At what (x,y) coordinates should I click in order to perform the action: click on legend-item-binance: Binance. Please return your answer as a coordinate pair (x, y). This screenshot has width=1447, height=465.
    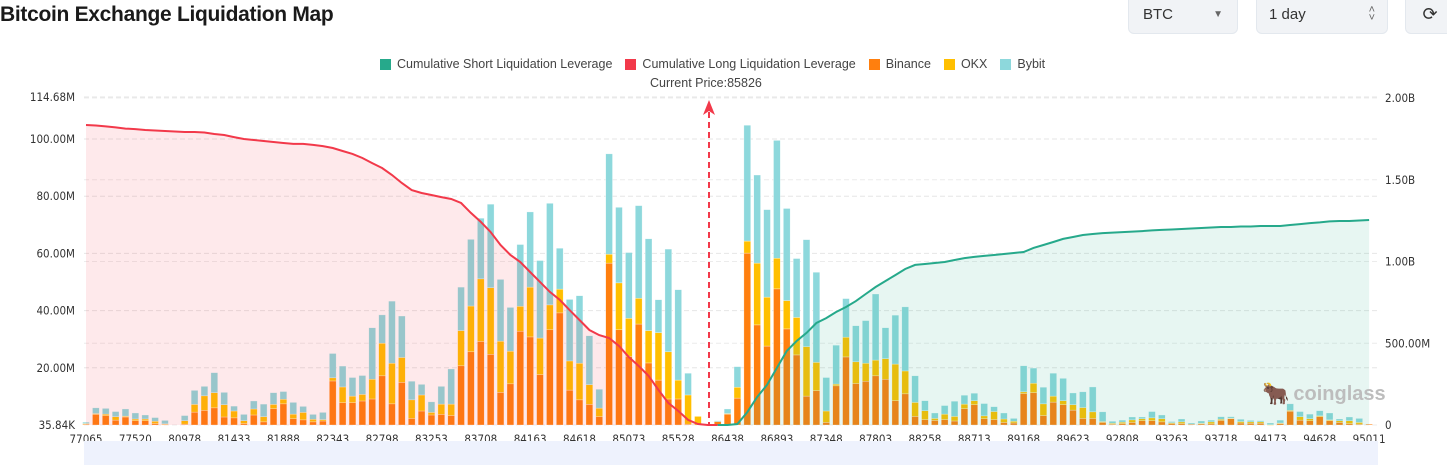
    Looking at the image, I should click on (899, 64).